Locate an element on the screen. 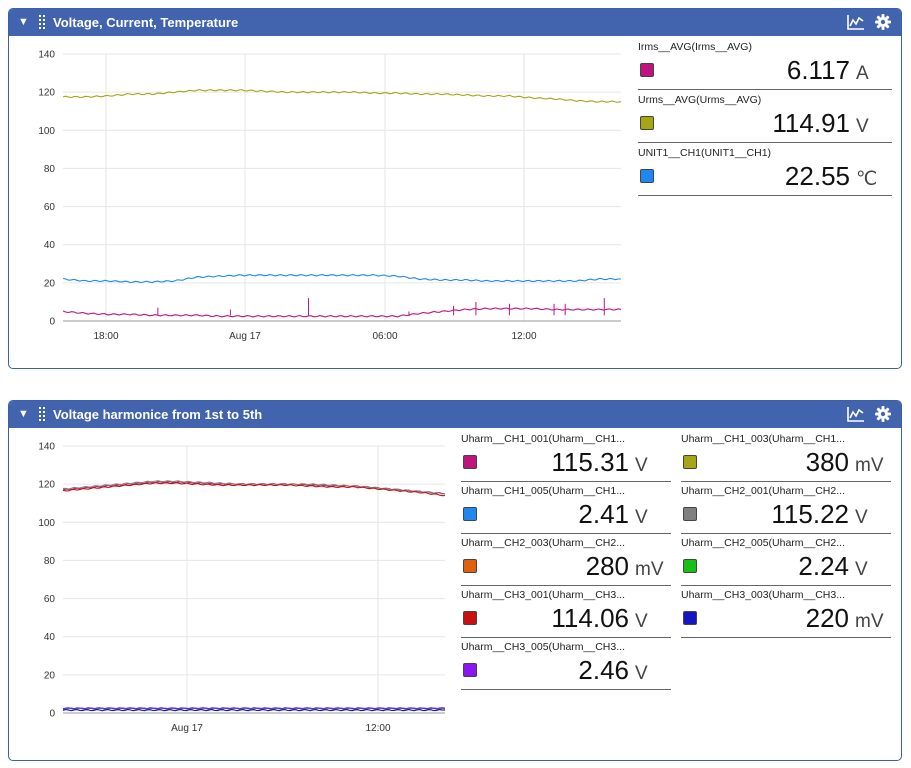 The height and width of the screenshot is (768, 911). legend-value: 2.46 V is located at coordinates (621, 672).